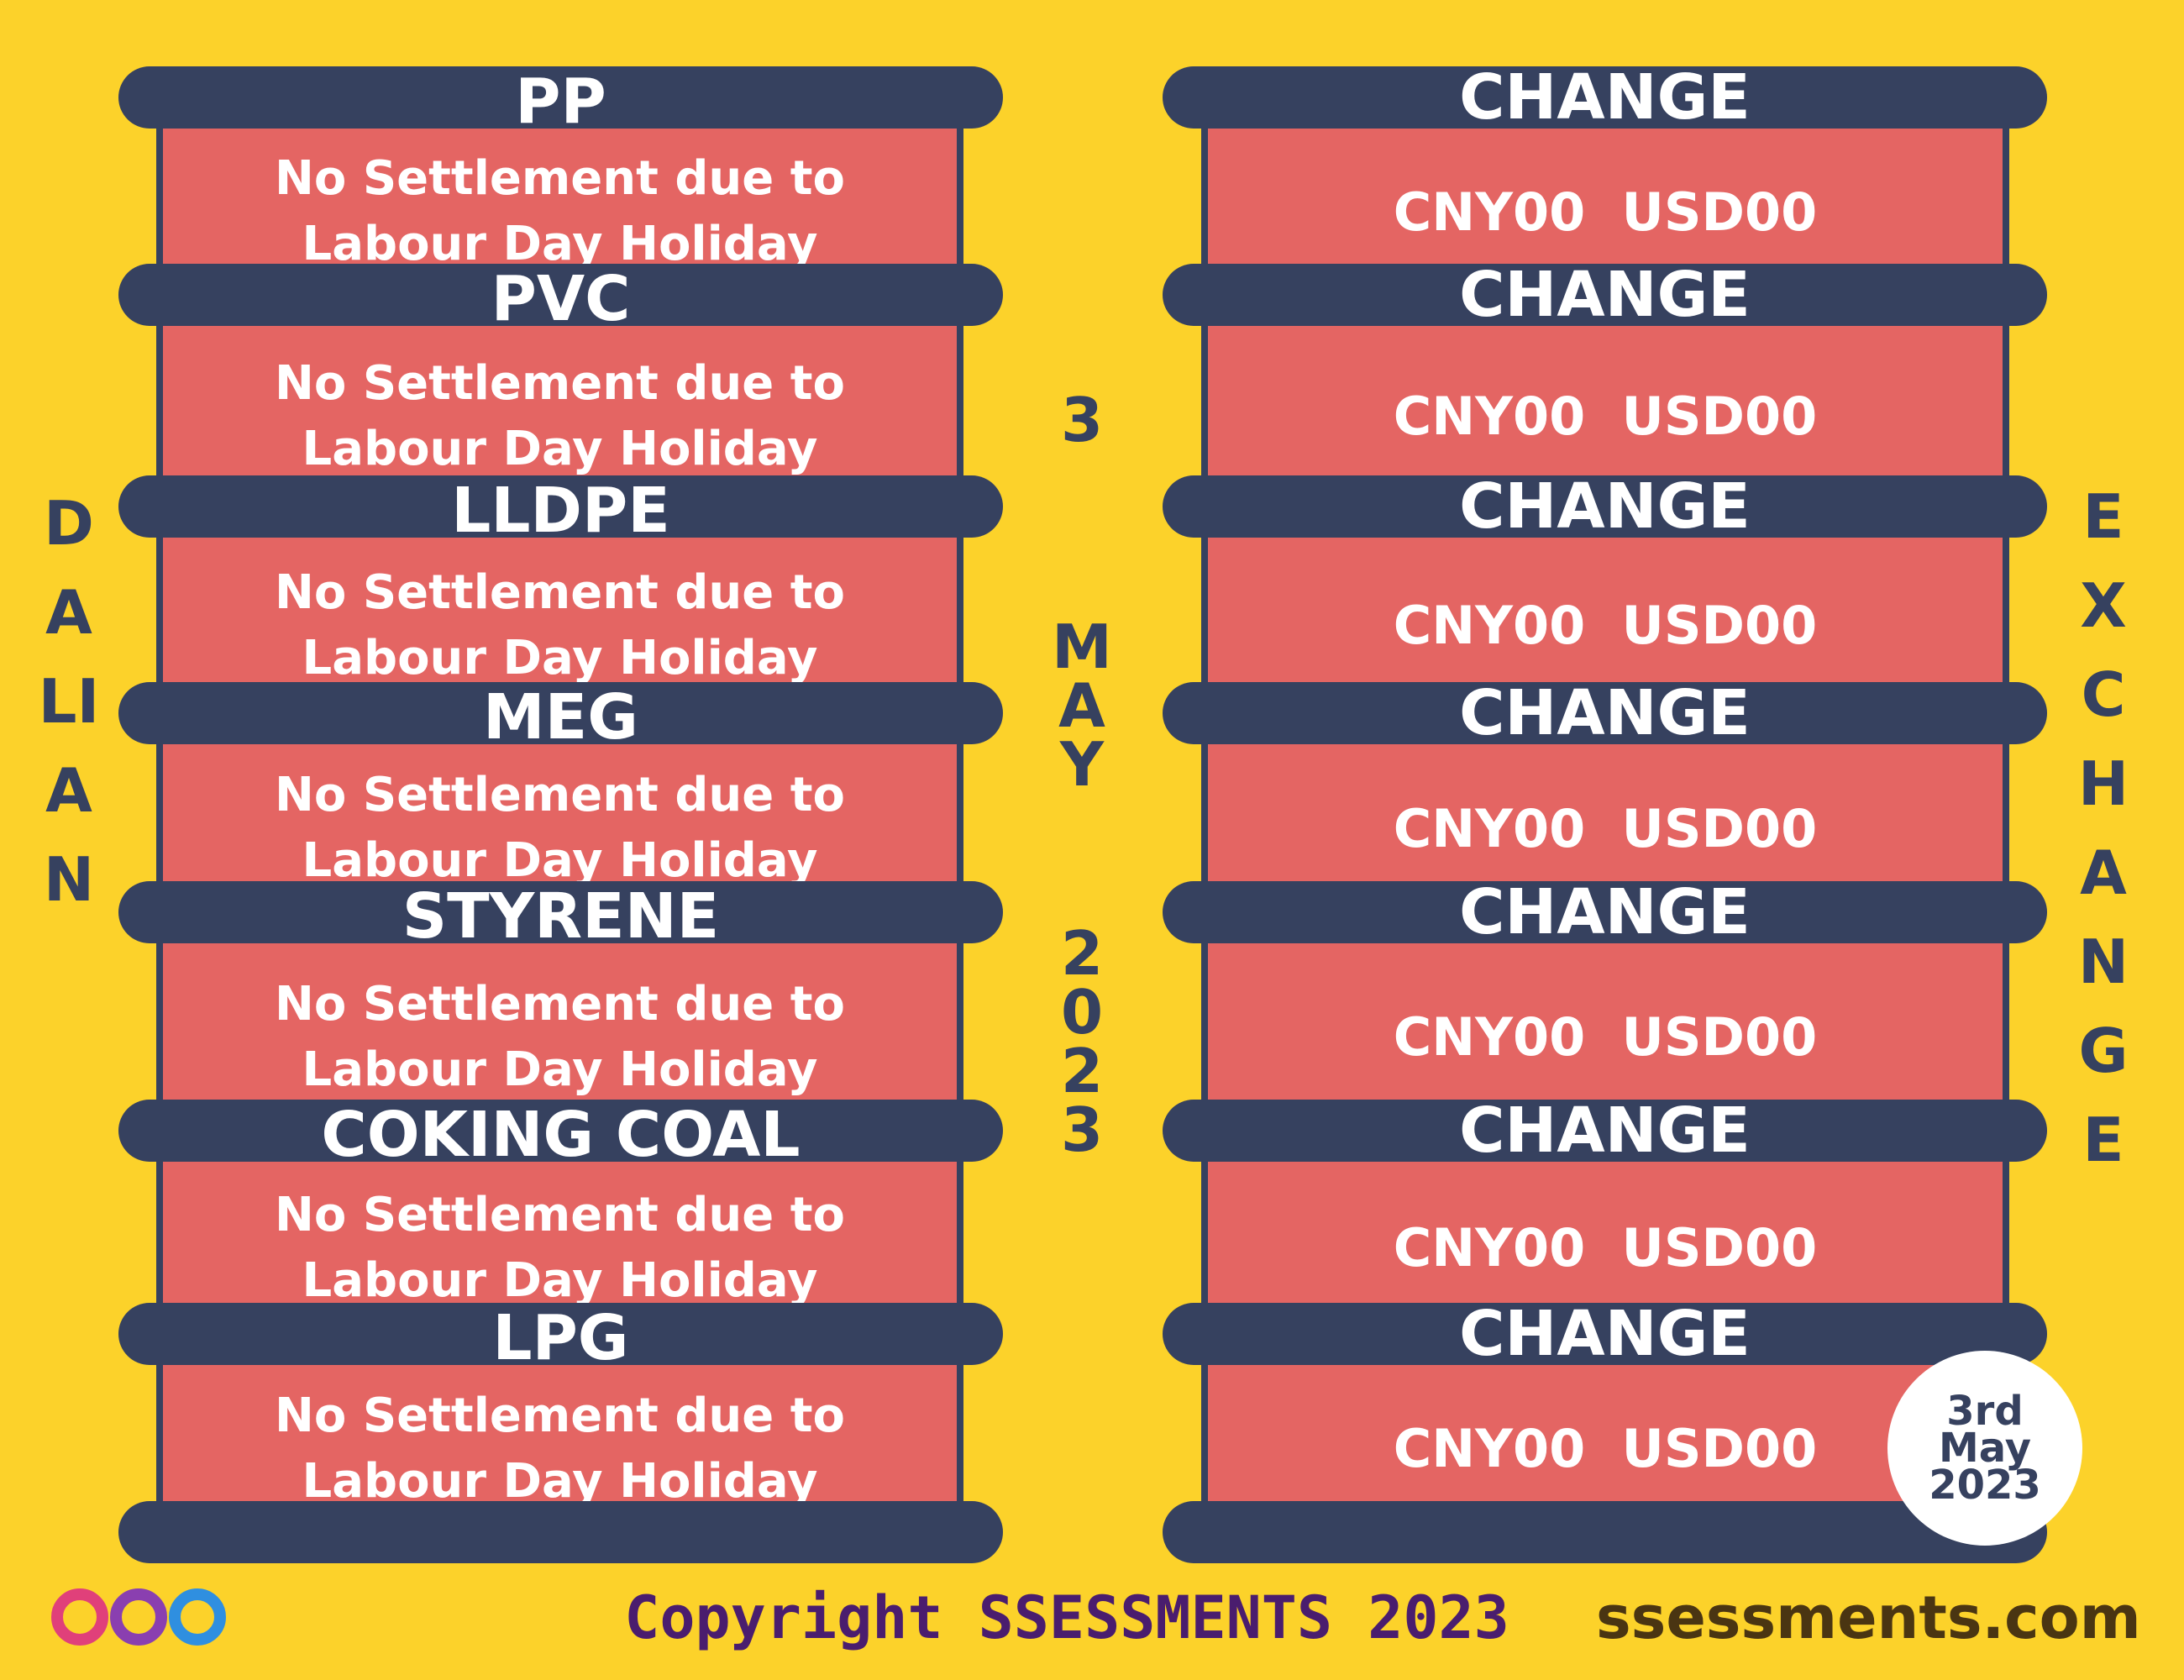 The image size is (2184, 1680). Describe the element at coordinates (69, 701) in the screenshot. I see `left-label: DALIAN` at that location.